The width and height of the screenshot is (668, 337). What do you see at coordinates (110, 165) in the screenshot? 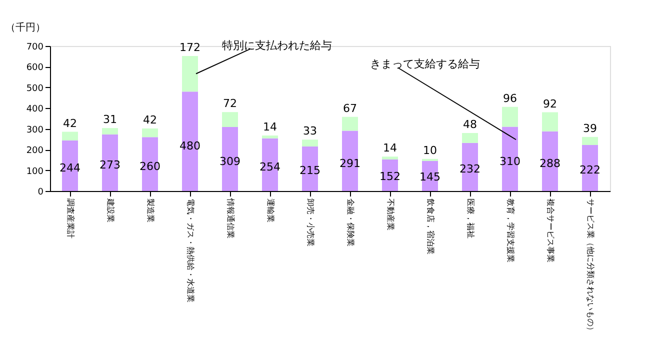
I see `data-label: 273` at bounding box center [110, 165].